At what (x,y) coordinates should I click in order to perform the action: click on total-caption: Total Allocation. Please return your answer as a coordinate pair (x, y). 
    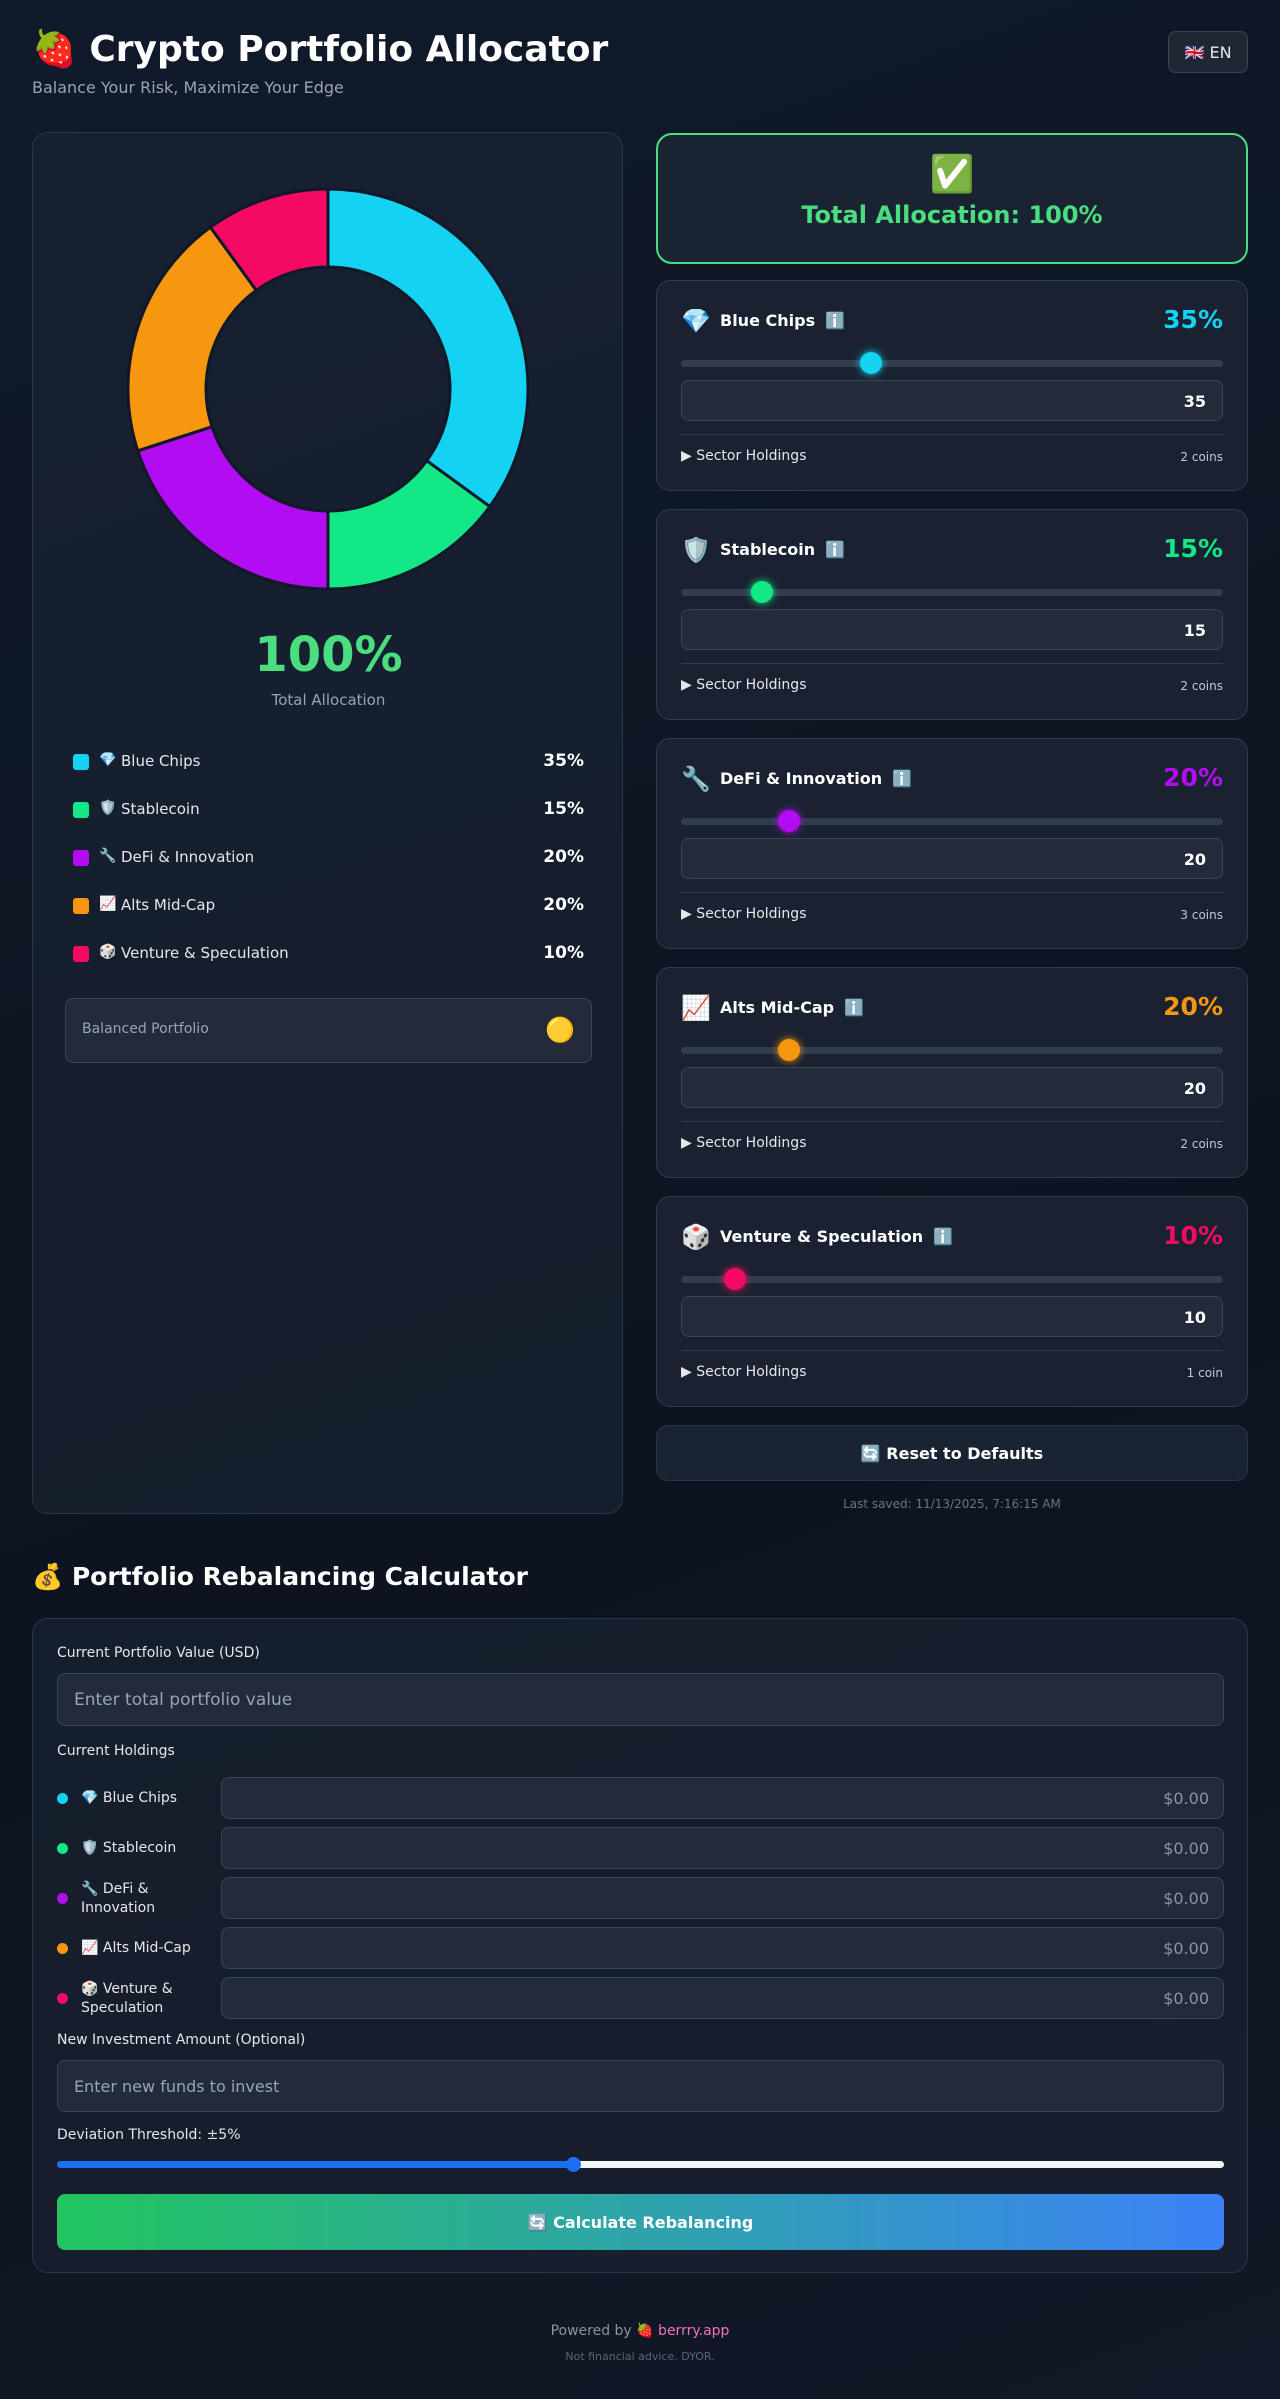
    Looking at the image, I should click on (328, 700).